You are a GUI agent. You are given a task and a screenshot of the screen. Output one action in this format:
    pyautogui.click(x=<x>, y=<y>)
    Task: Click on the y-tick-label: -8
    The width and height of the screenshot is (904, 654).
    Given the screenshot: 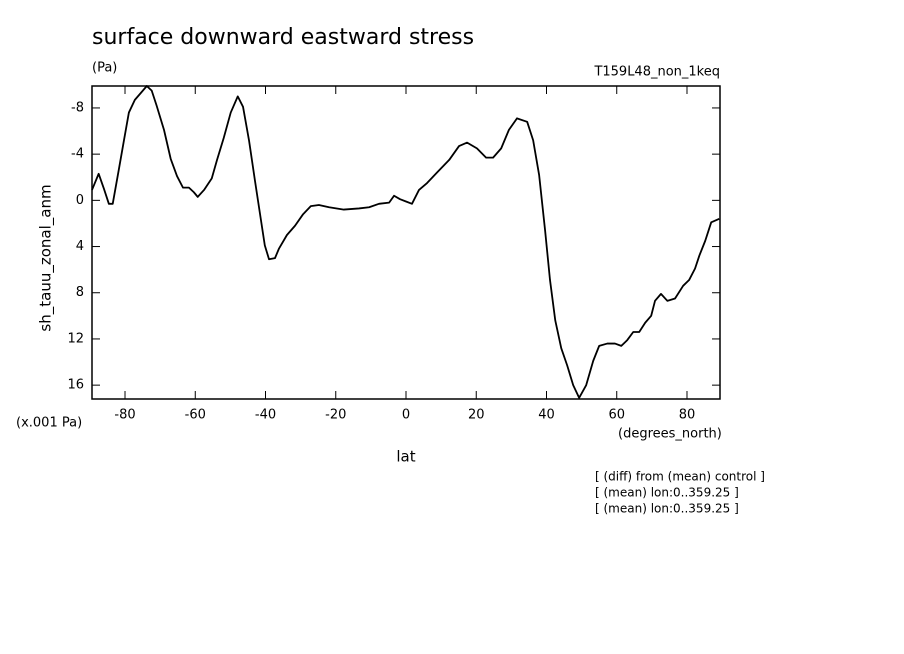 What is the action you would take?
    pyautogui.click(x=77, y=107)
    